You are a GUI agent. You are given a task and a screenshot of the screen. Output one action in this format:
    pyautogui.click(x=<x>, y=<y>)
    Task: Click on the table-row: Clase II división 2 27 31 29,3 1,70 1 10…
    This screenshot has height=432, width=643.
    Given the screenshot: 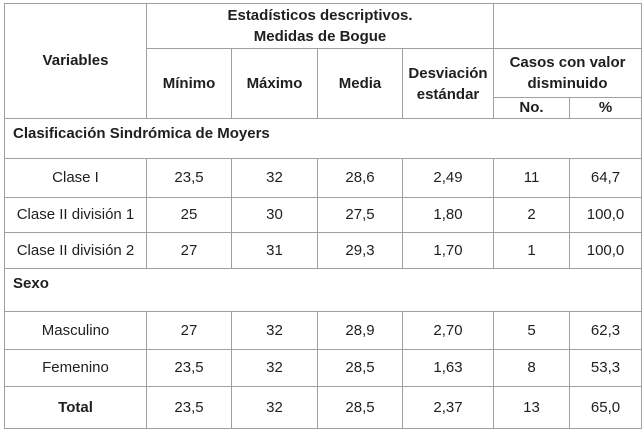 What is the action you would take?
    pyautogui.click(x=323, y=250)
    